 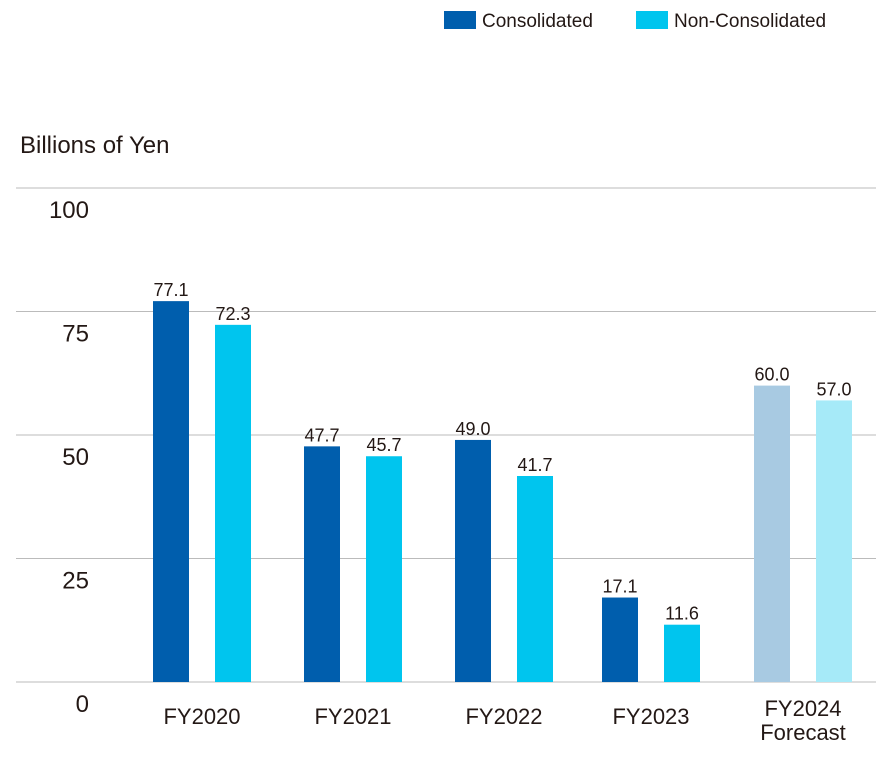 I want to click on data-label: 17.1, so click(x=619, y=587).